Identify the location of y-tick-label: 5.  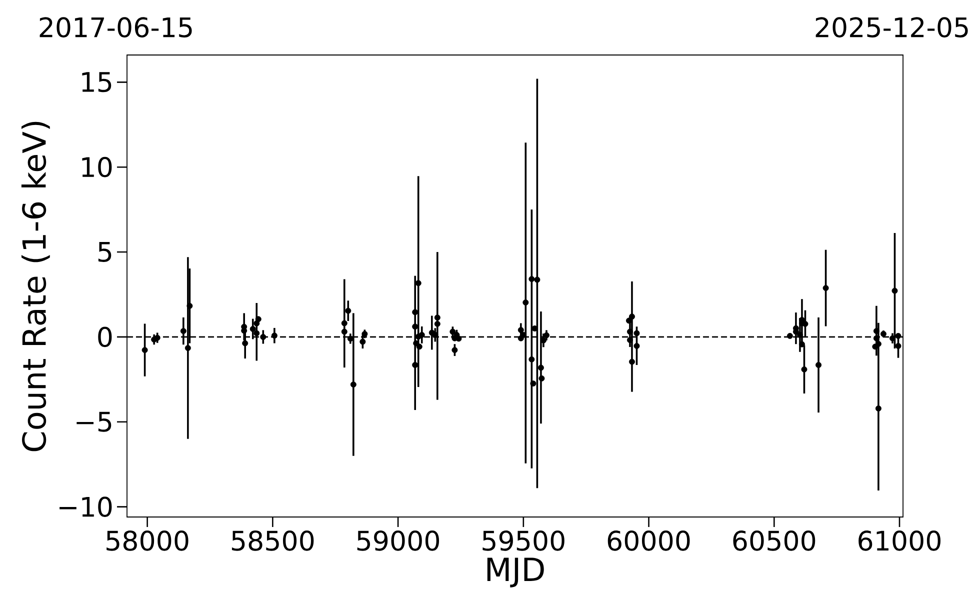
(105, 252).